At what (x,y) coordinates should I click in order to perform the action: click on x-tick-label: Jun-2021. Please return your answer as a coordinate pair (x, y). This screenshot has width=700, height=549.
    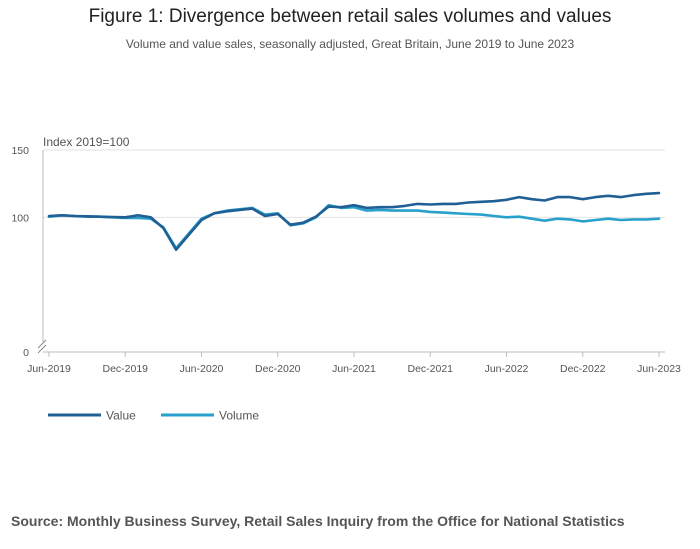
    Looking at the image, I should click on (354, 369).